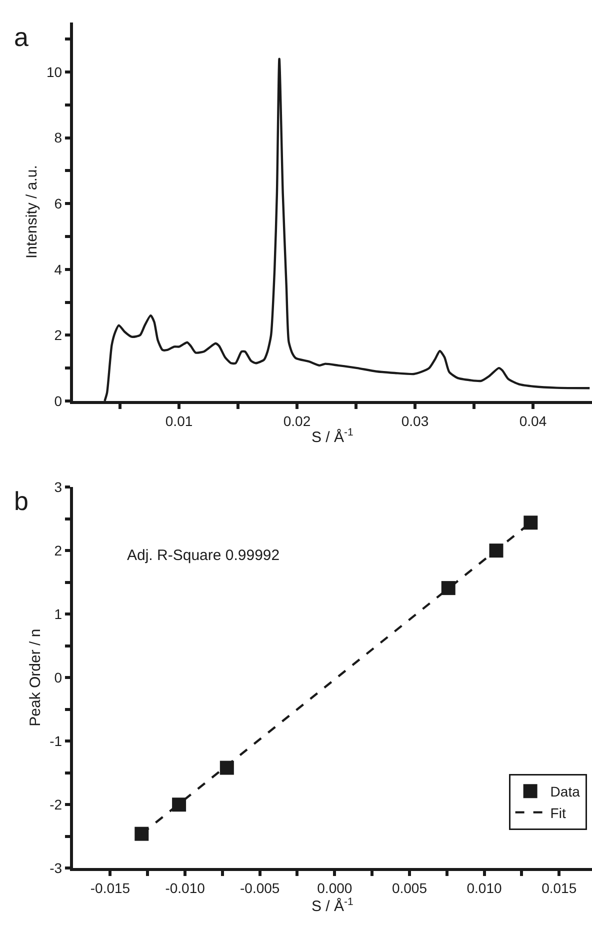 Image resolution: width=592 pixels, height=932 pixels. I want to click on x-tick-label: -0.015, so click(110, 888).